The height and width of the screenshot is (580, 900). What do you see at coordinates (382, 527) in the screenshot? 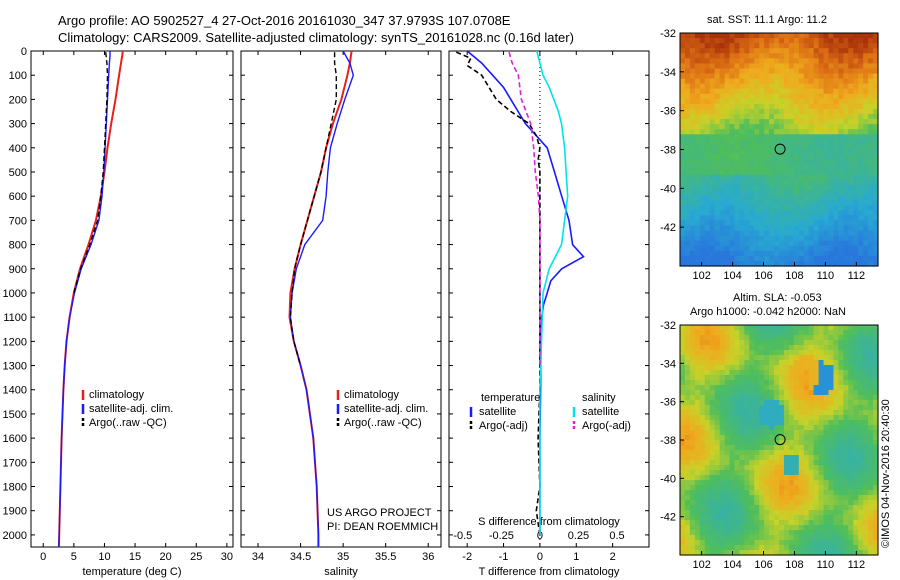
I see `annotation-line: PI: DEAN ROEMMICH` at bounding box center [382, 527].